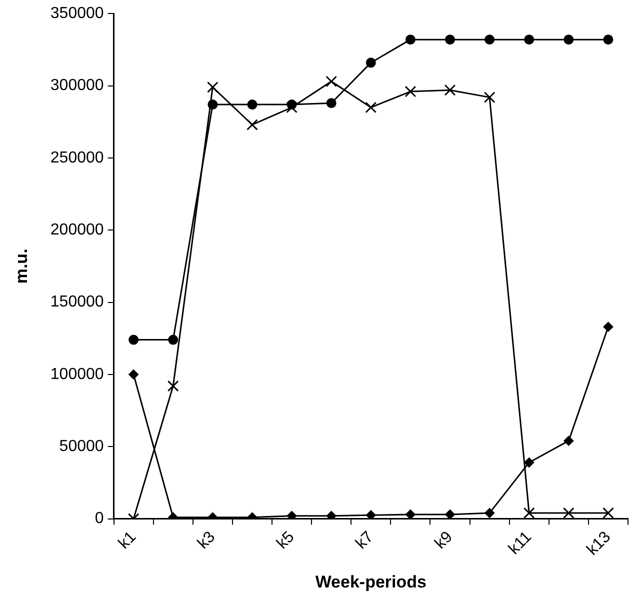  I want to click on x-tick-label: k13, so click(599, 543).